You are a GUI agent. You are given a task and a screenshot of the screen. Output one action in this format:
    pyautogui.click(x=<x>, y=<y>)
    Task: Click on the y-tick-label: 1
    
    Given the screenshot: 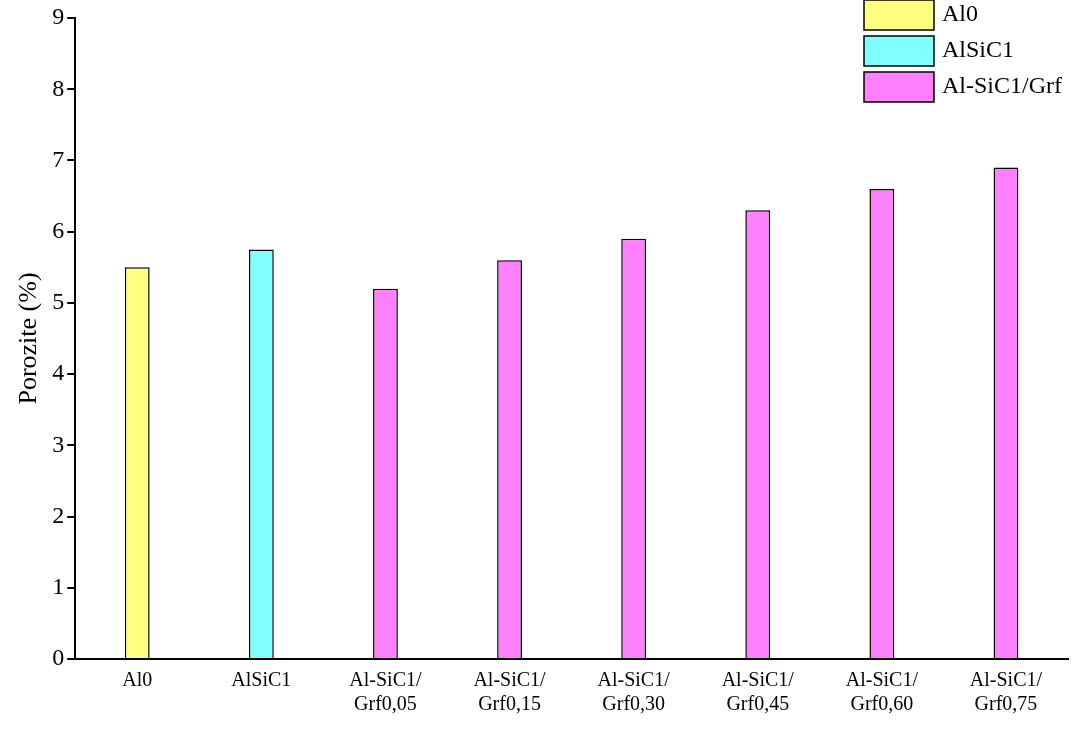 What is the action you would take?
    pyautogui.click(x=58, y=586)
    